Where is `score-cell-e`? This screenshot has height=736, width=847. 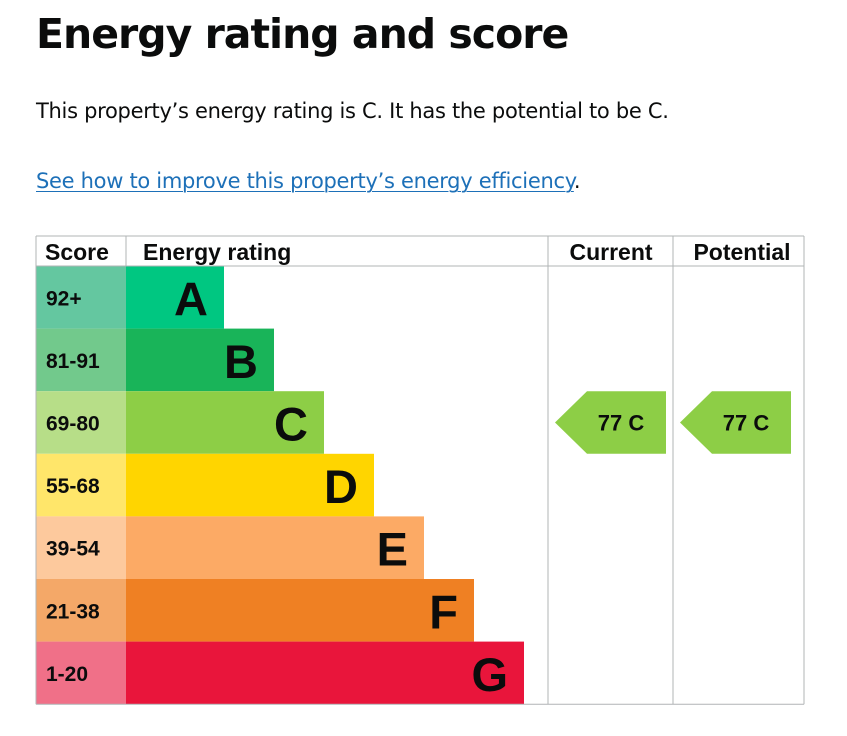 score-cell-e is located at coordinates (81, 547).